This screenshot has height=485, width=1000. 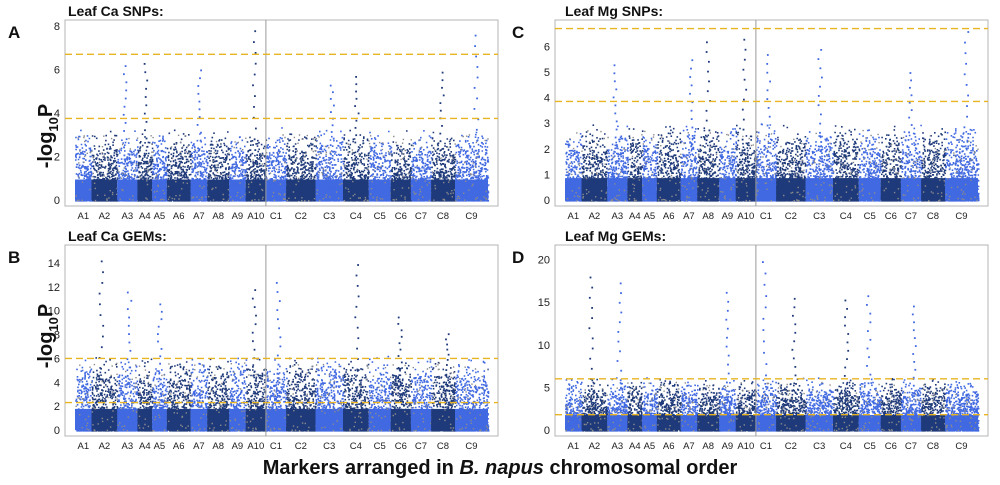 I want to click on marker-points-A10, so click(x=256, y=394).